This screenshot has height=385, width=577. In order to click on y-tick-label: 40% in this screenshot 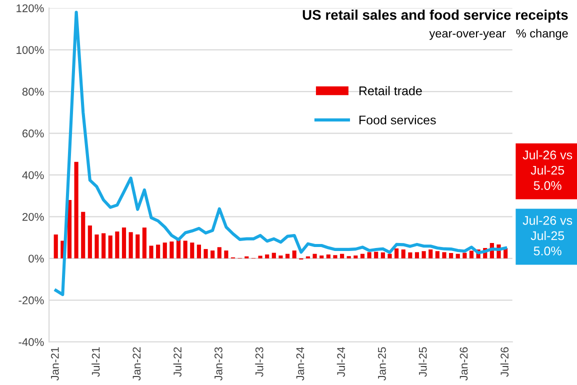, I will do `click(33, 175)`.